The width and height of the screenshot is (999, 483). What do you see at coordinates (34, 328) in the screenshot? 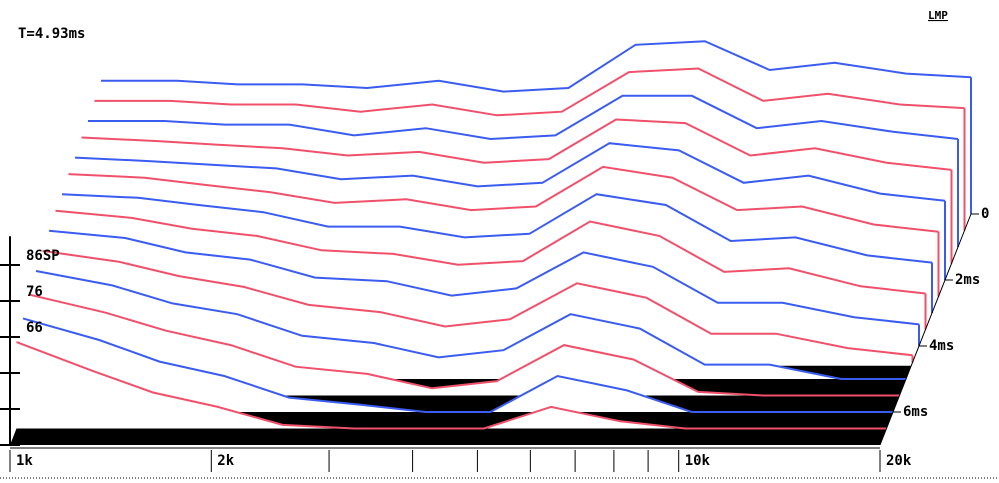
I see `z-tick-label: 66` at bounding box center [34, 328].